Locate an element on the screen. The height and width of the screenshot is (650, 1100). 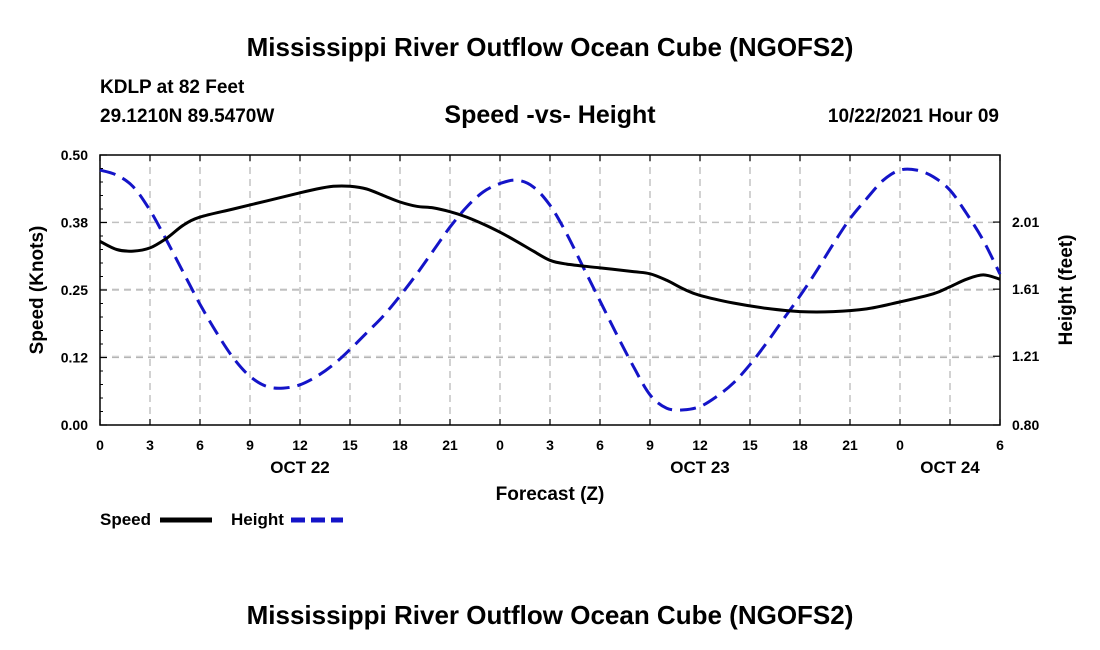
y-right-tick-label: 2.01 is located at coordinates (1025, 222).